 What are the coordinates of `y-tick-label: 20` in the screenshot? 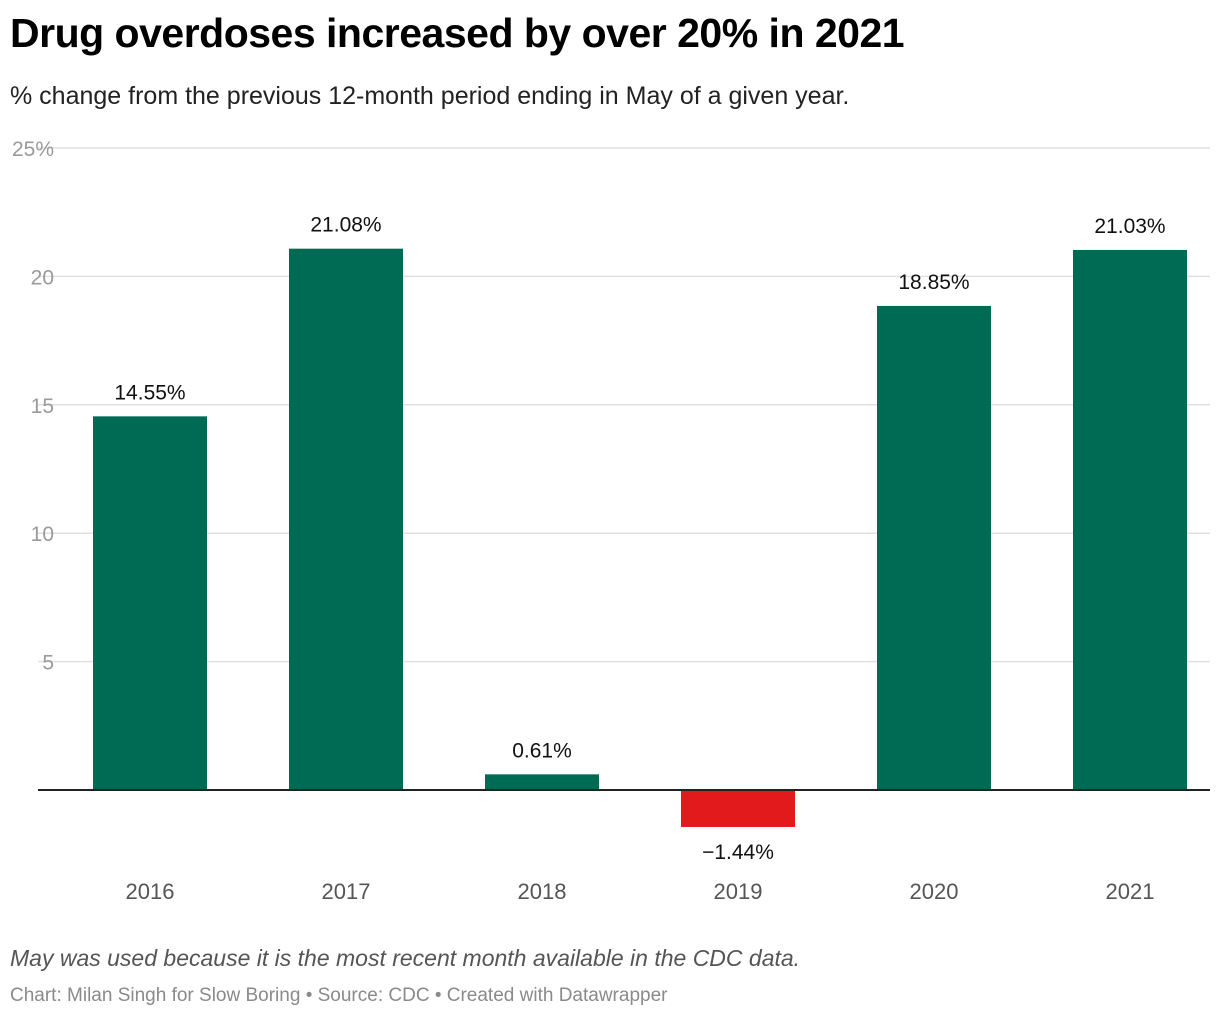 It's located at (42, 277).